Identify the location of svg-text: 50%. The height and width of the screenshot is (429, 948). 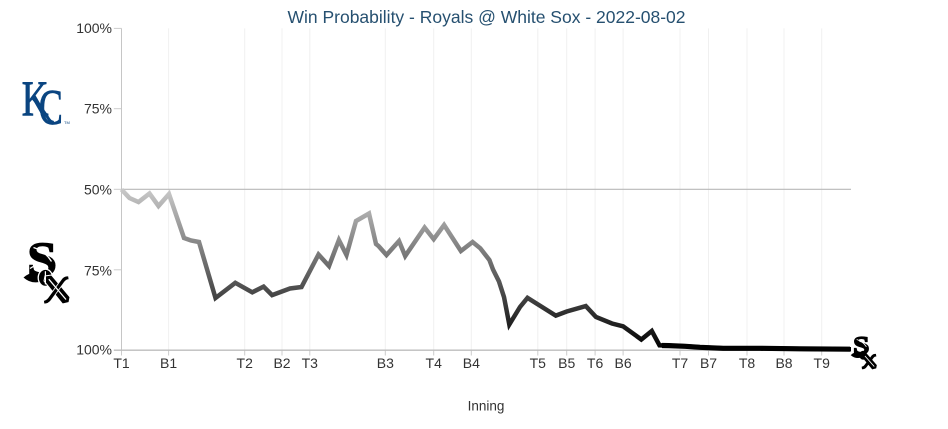
(98, 190).